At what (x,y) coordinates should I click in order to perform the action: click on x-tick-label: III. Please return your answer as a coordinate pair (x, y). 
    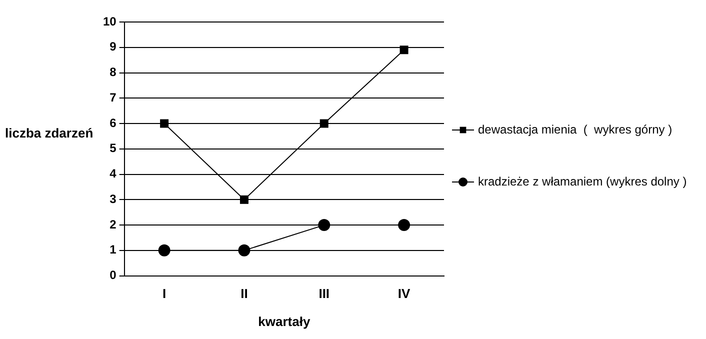
    Looking at the image, I should click on (324, 294).